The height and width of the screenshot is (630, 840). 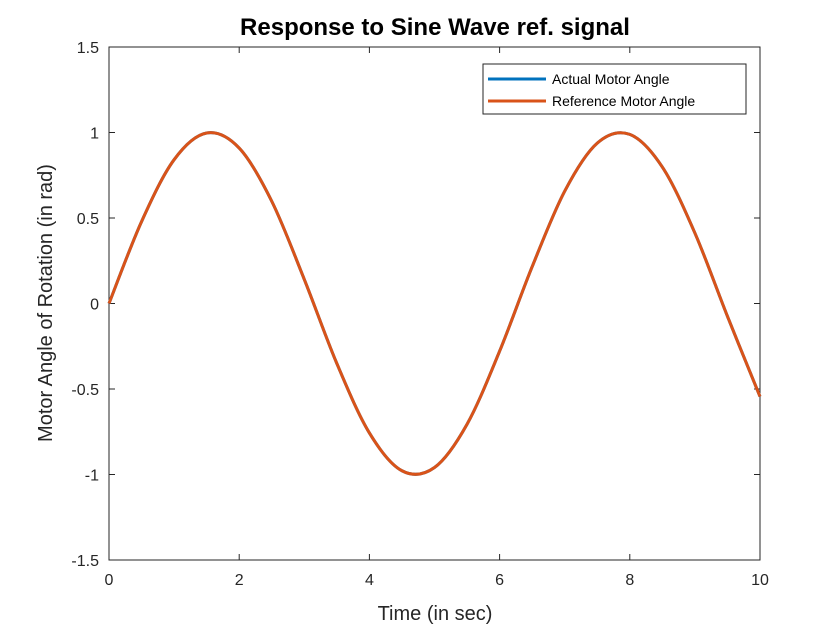 I want to click on y-tick-label: 1, so click(x=94, y=134).